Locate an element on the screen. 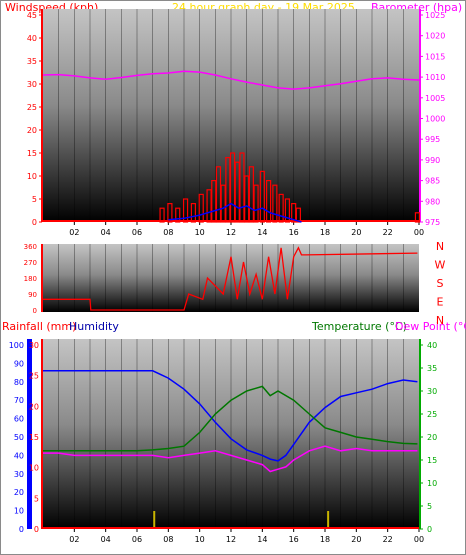 The height and width of the screenshot is (555, 466). wind-tick-label: 35 is located at coordinates (32, 61).